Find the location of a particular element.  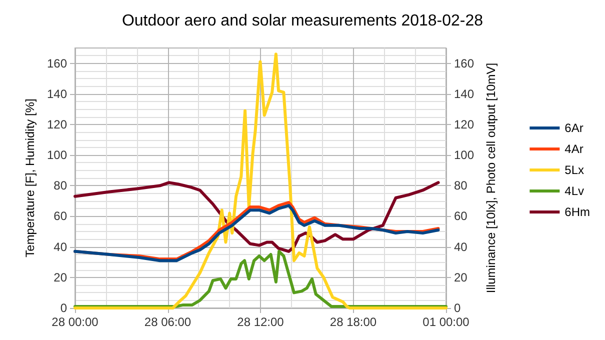

y-tick-label: 60 is located at coordinates (61, 216).